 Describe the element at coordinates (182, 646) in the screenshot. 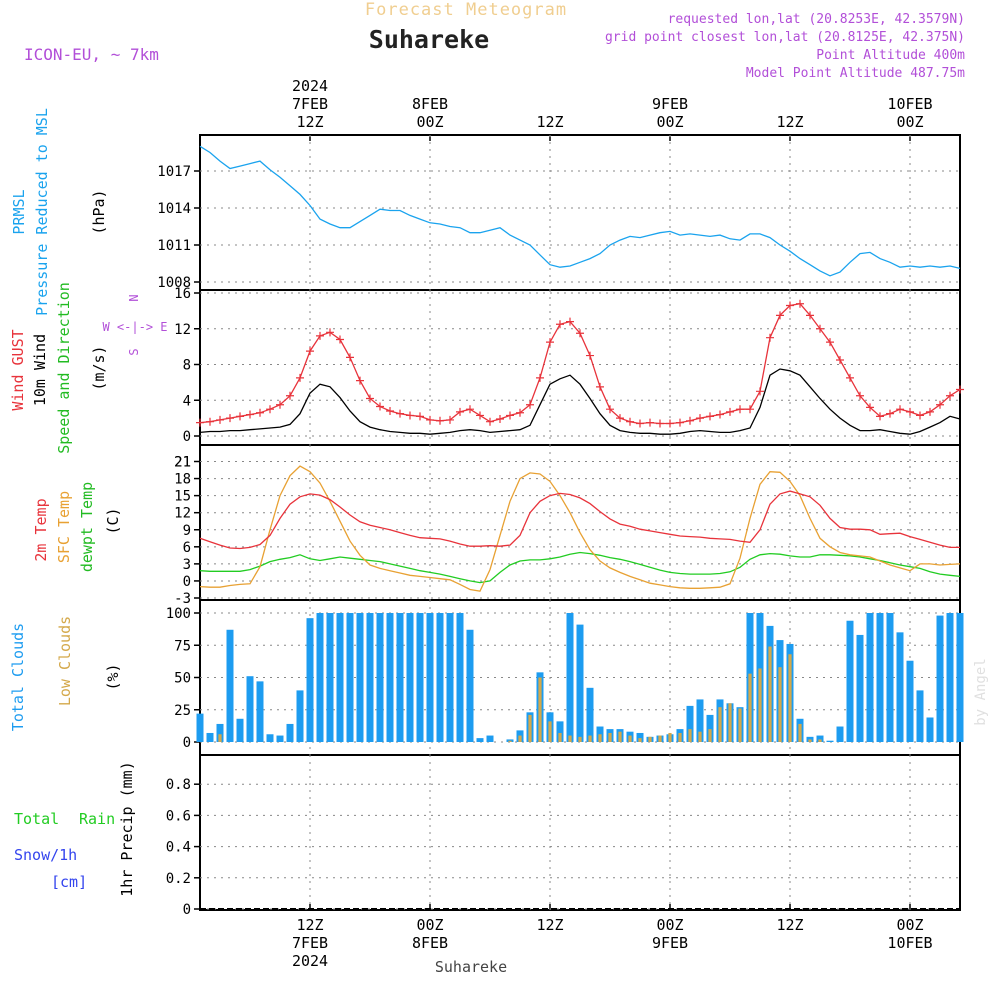

I see `y-tick-label: 75` at that location.